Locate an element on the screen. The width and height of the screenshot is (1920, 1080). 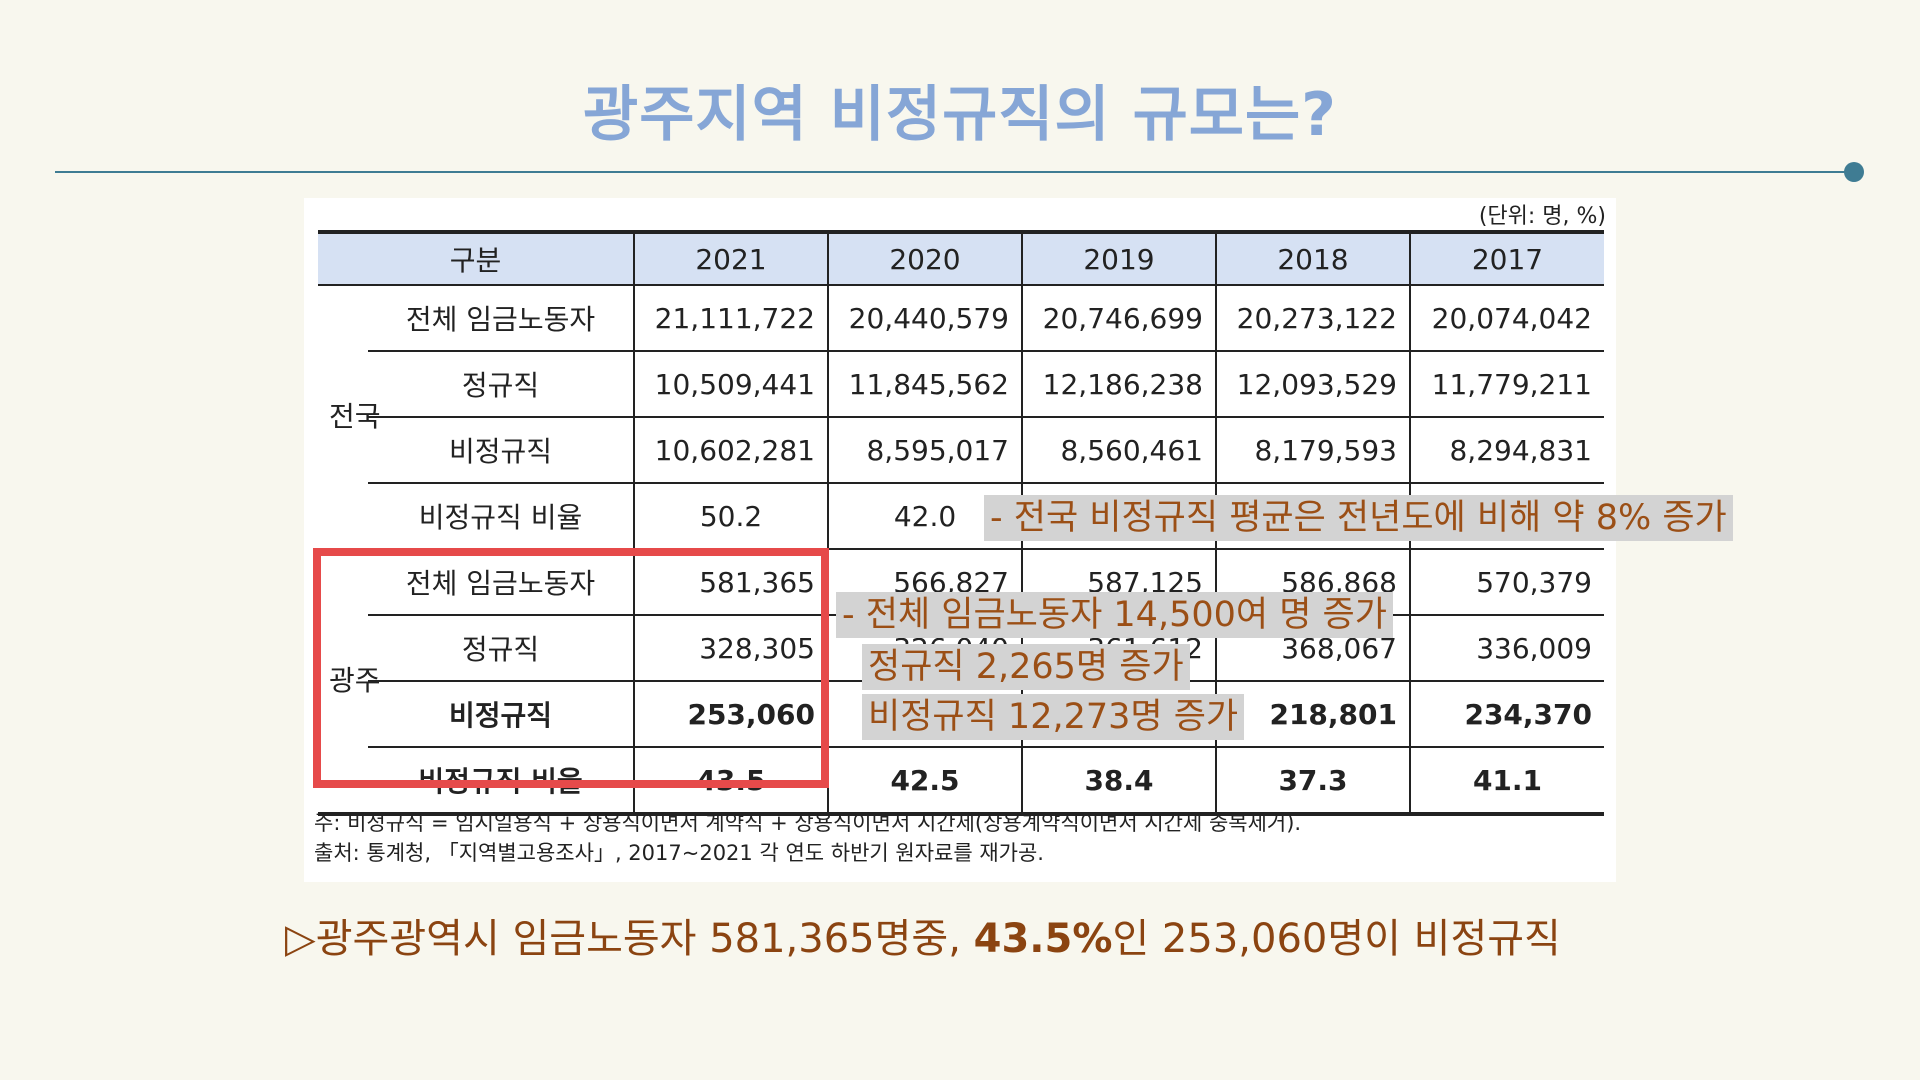
value-cell: 8,595,017 is located at coordinates (925, 450).